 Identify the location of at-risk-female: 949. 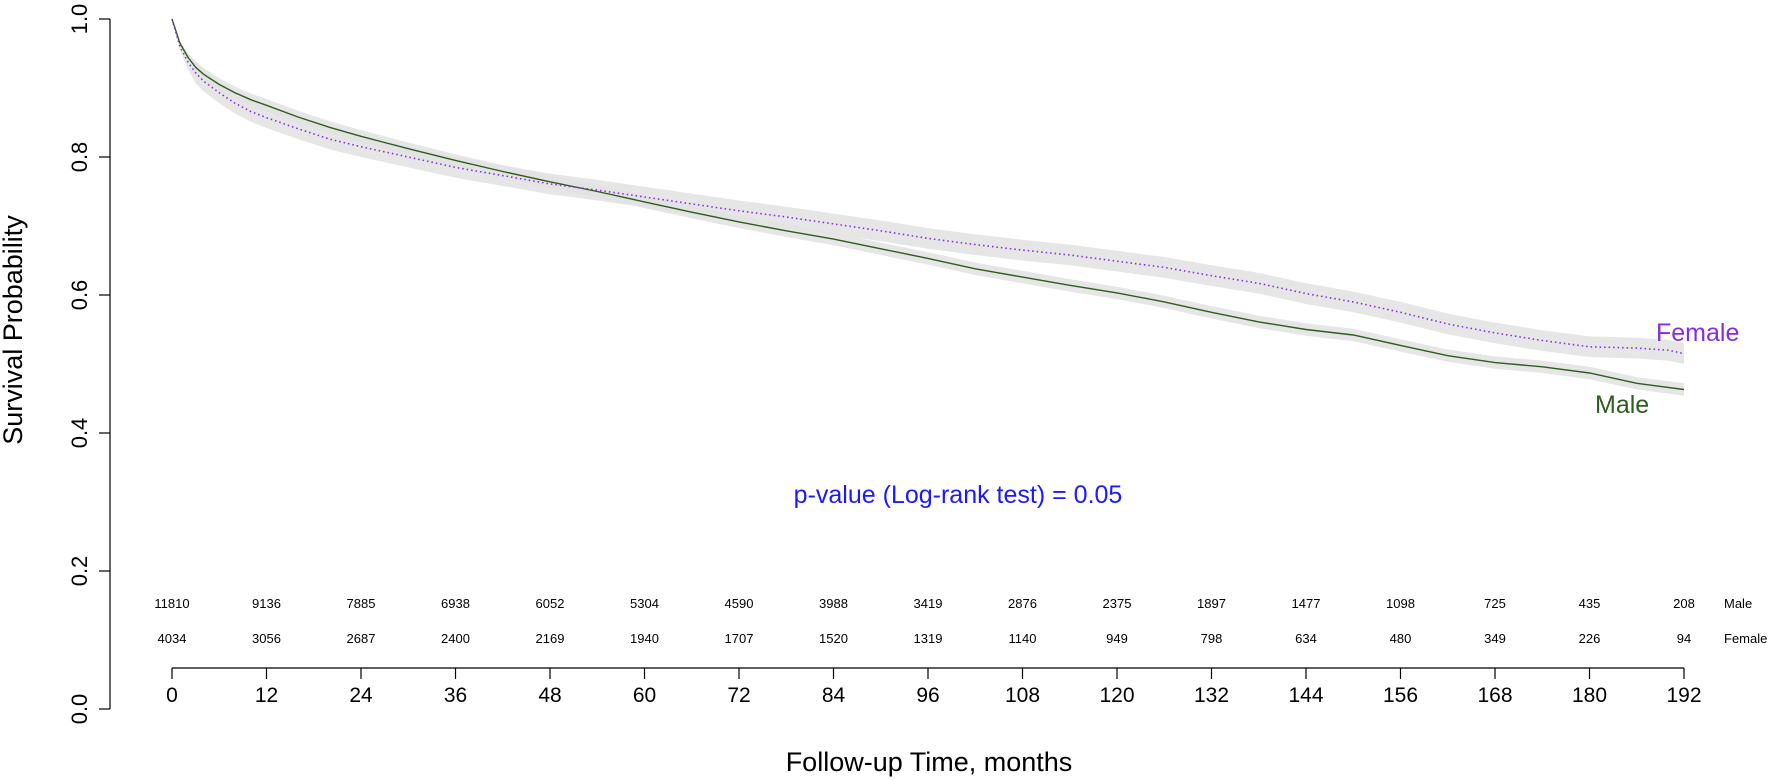
(1117, 638).